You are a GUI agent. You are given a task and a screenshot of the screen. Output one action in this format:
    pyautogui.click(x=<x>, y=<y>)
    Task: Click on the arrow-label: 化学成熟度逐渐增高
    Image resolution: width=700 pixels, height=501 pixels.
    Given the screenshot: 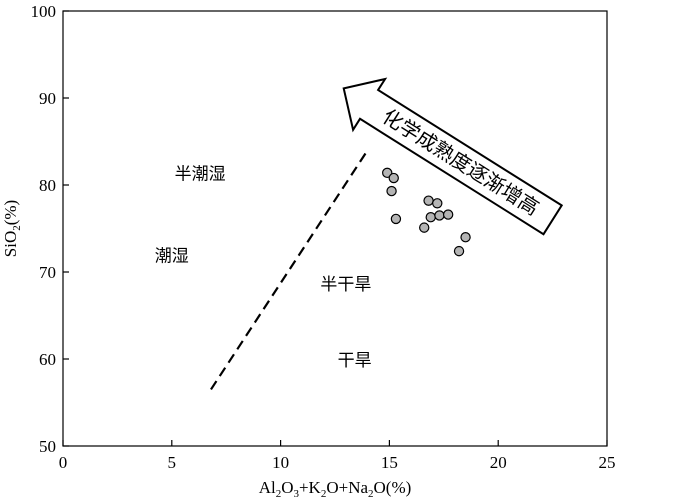 What is the action you would take?
    pyautogui.click(x=460, y=162)
    